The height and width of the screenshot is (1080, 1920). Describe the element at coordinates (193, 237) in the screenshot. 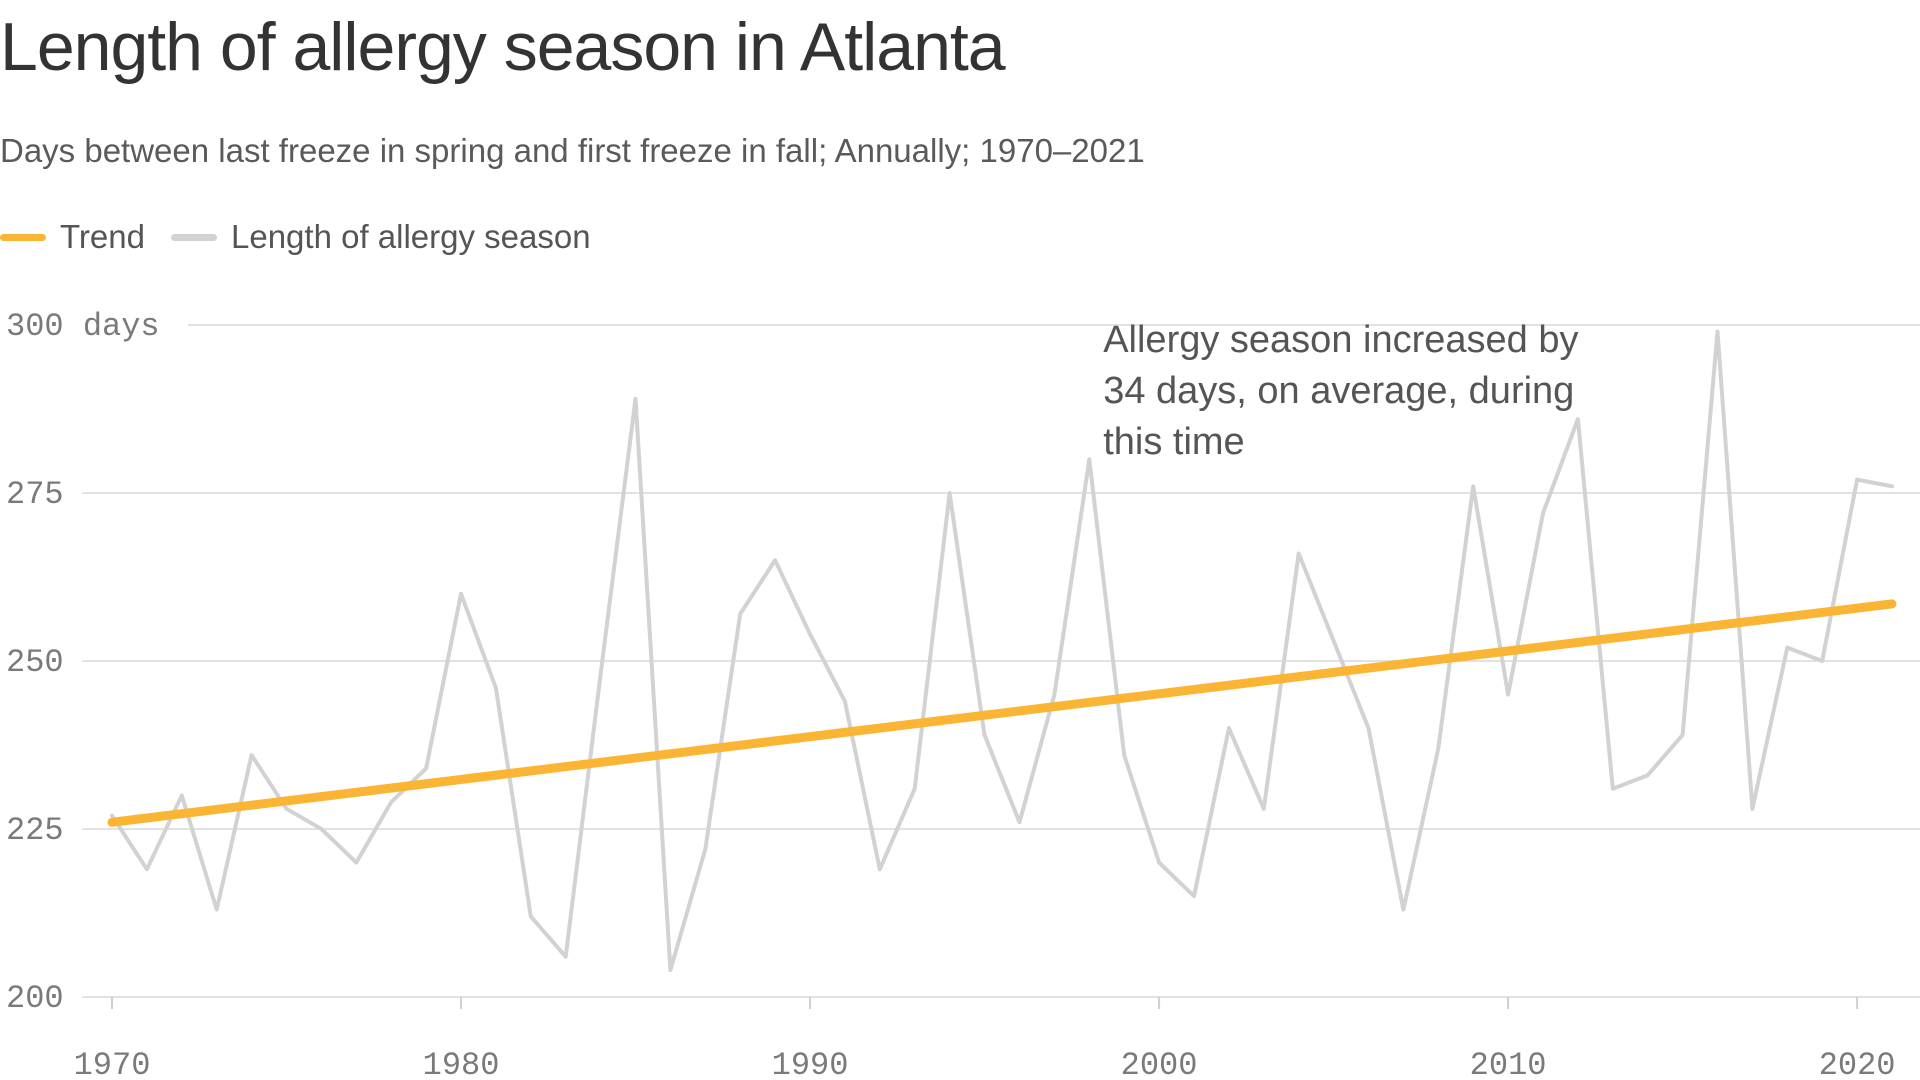

I see `legend-swatch-series` at that location.